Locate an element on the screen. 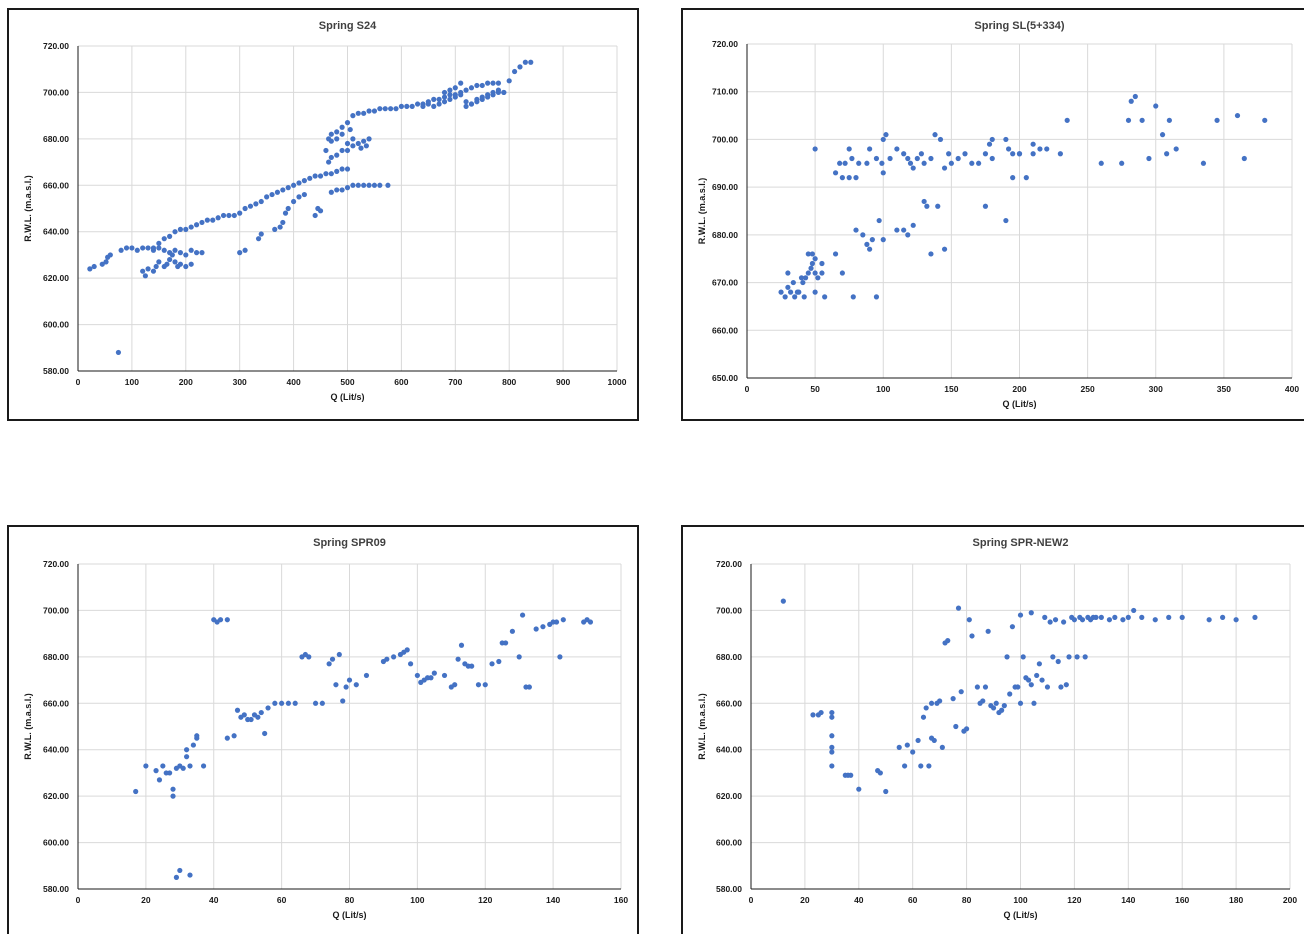  x-tick-label: 80 is located at coordinates (350, 900).